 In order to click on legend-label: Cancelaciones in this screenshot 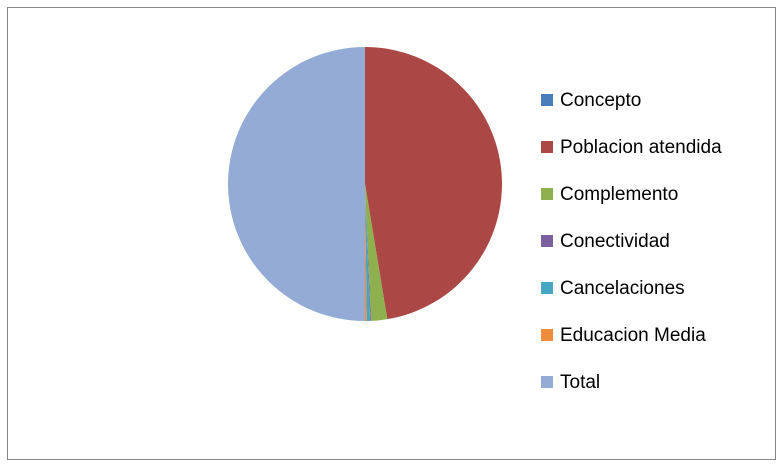, I will do `click(622, 288)`.